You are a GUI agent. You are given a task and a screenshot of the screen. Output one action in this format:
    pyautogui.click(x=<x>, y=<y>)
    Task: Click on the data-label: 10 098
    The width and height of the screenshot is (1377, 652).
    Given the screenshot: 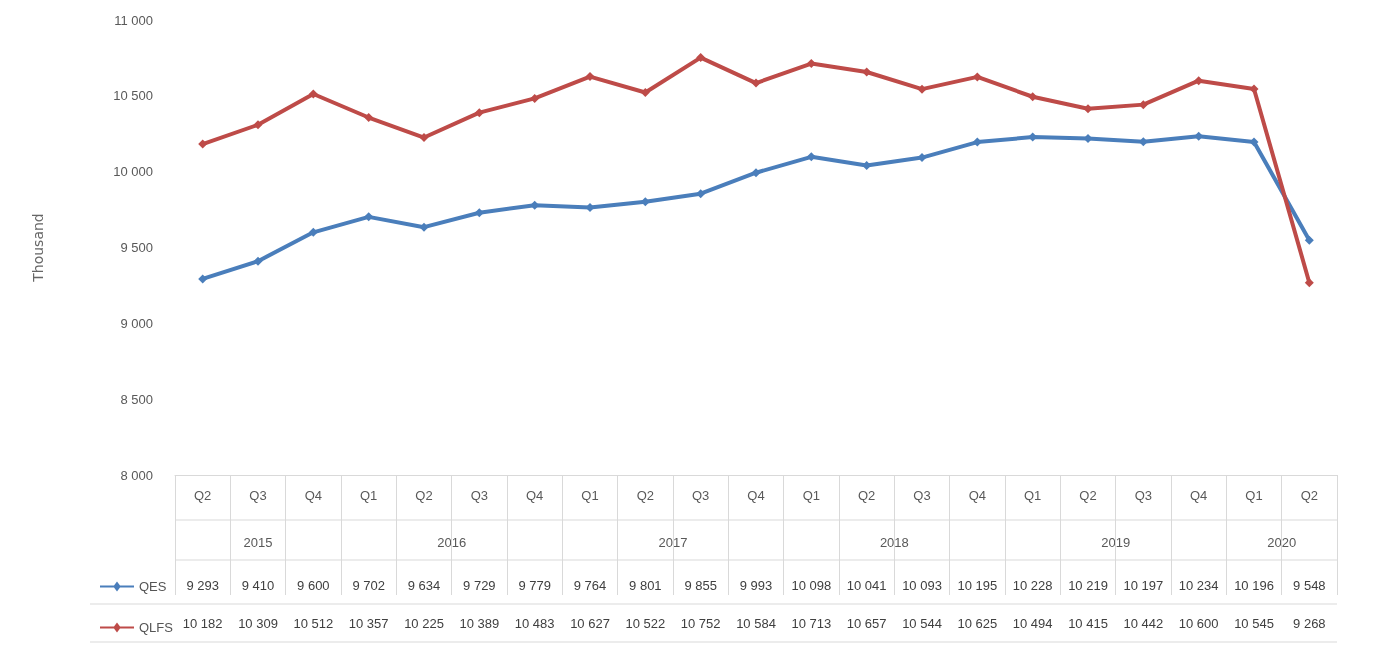 What is the action you would take?
    pyautogui.click(x=811, y=585)
    